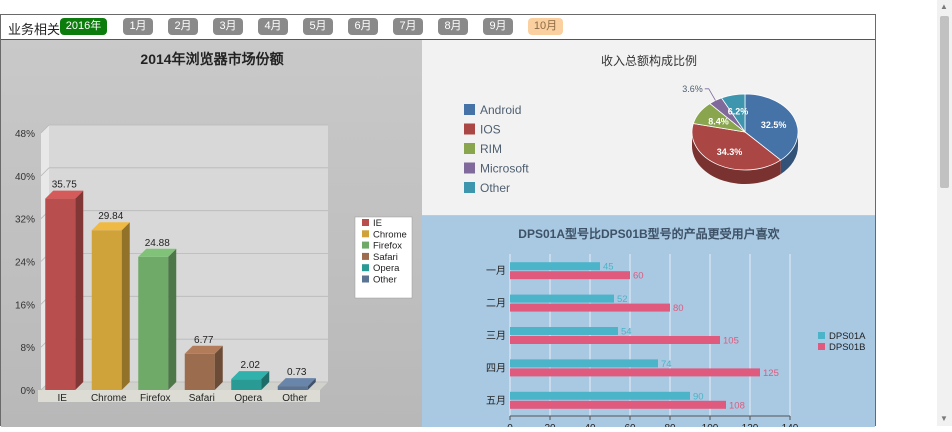 The height and width of the screenshot is (432, 952). Describe the element at coordinates (273, 26) in the screenshot. I see `month-button-4: 4月` at that location.